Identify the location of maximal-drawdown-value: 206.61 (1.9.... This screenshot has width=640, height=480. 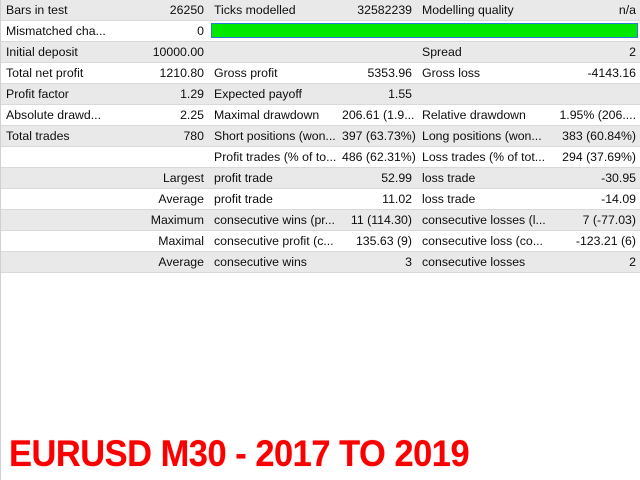
(377, 115).